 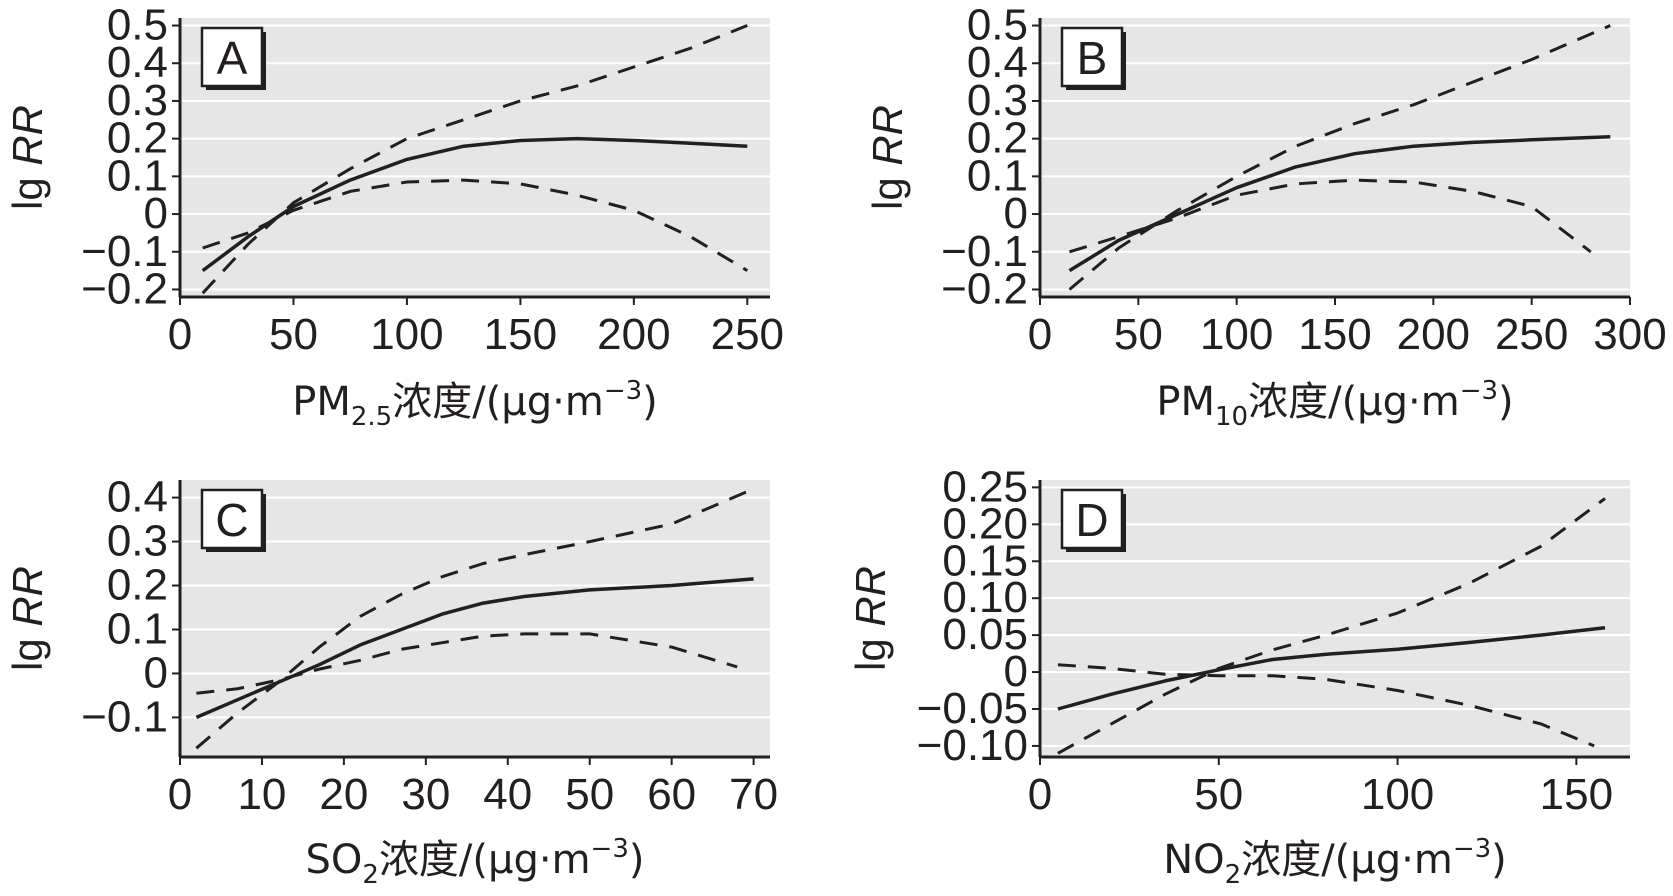 What do you see at coordinates (972, 708) in the screenshot?
I see `y-tick-label: −0.05` at bounding box center [972, 708].